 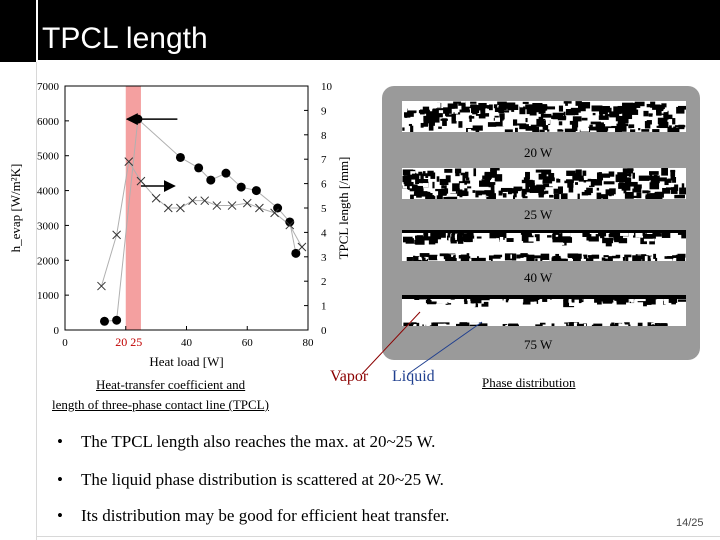 What do you see at coordinates (290, 222) in the screenshot?
I see `hevap-point` at bounding box center [290, 222].